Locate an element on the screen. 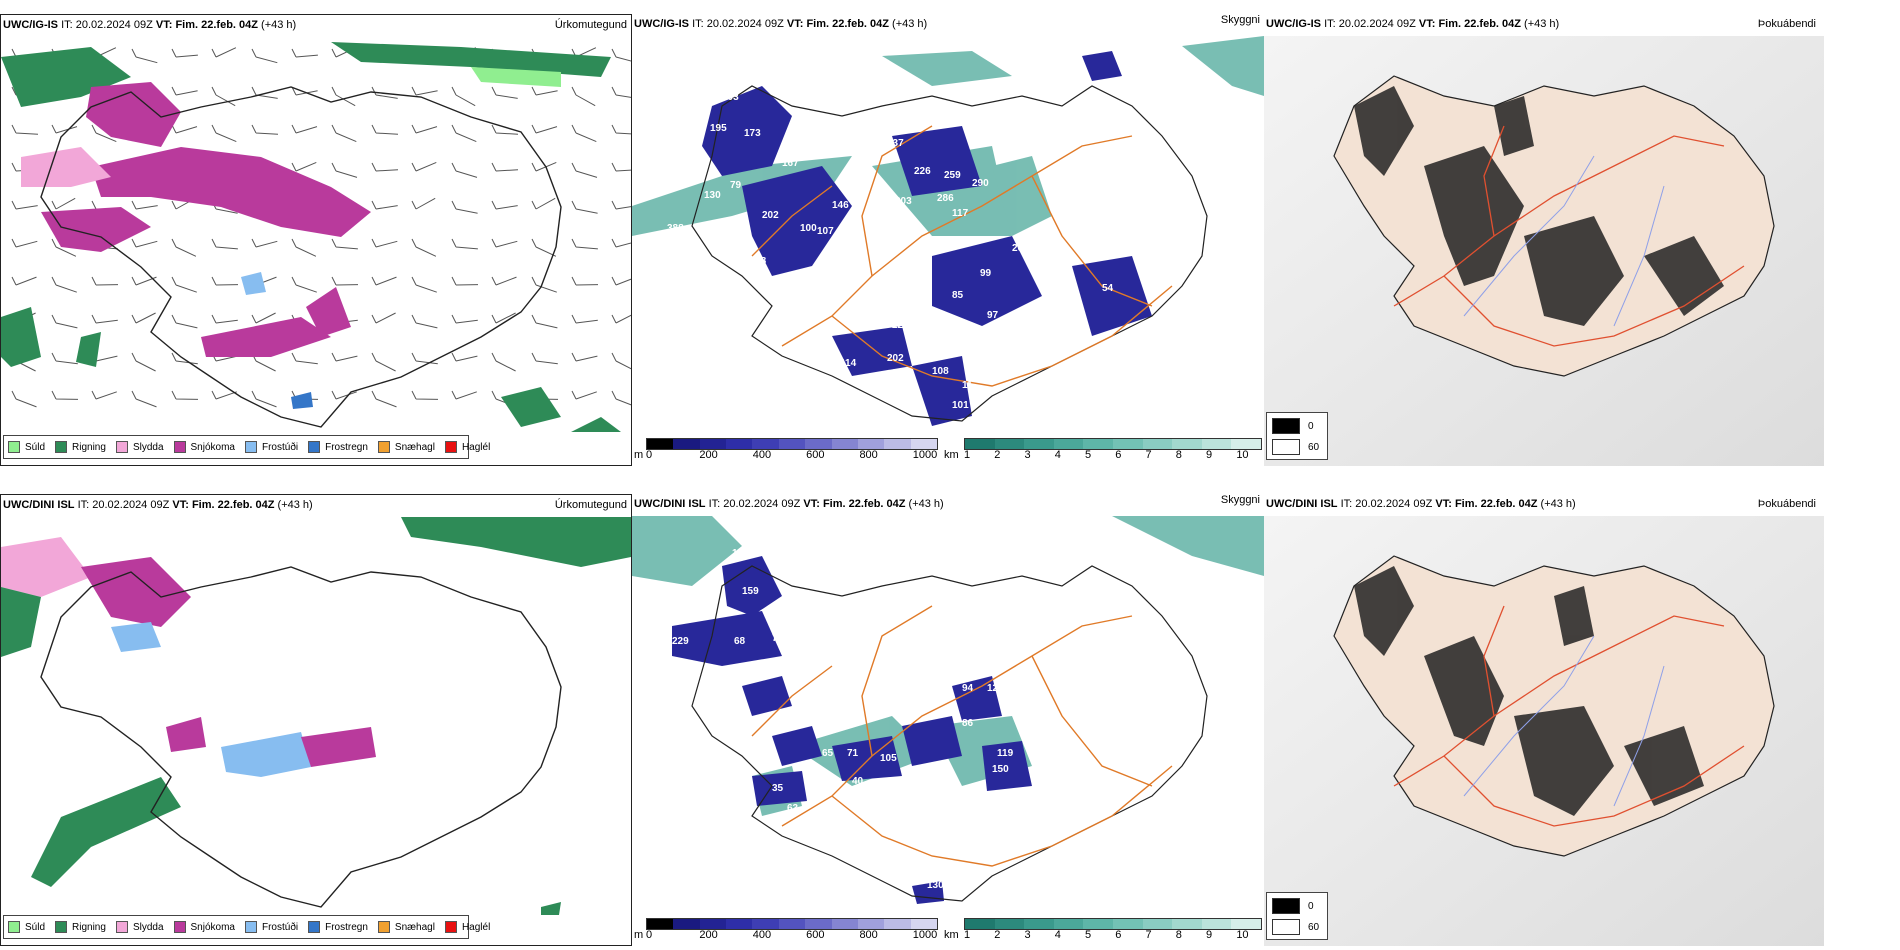  legend-item: Rigning is located at coordinates (80, 447).